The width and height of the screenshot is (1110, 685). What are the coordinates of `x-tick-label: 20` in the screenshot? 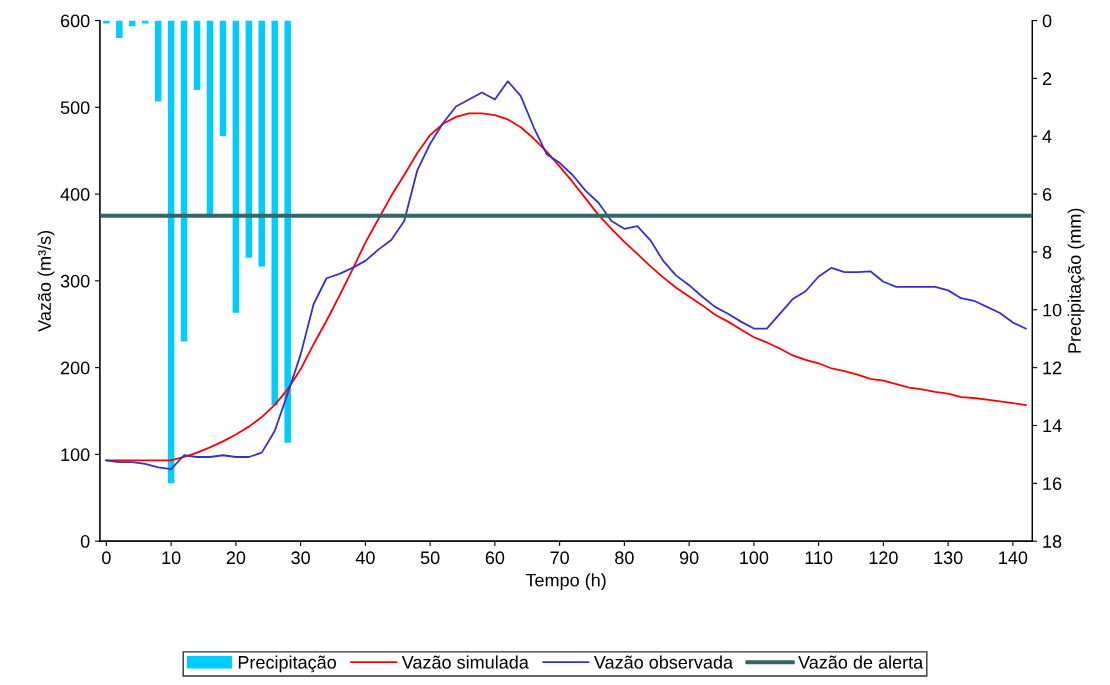 It's located at (236, 558).